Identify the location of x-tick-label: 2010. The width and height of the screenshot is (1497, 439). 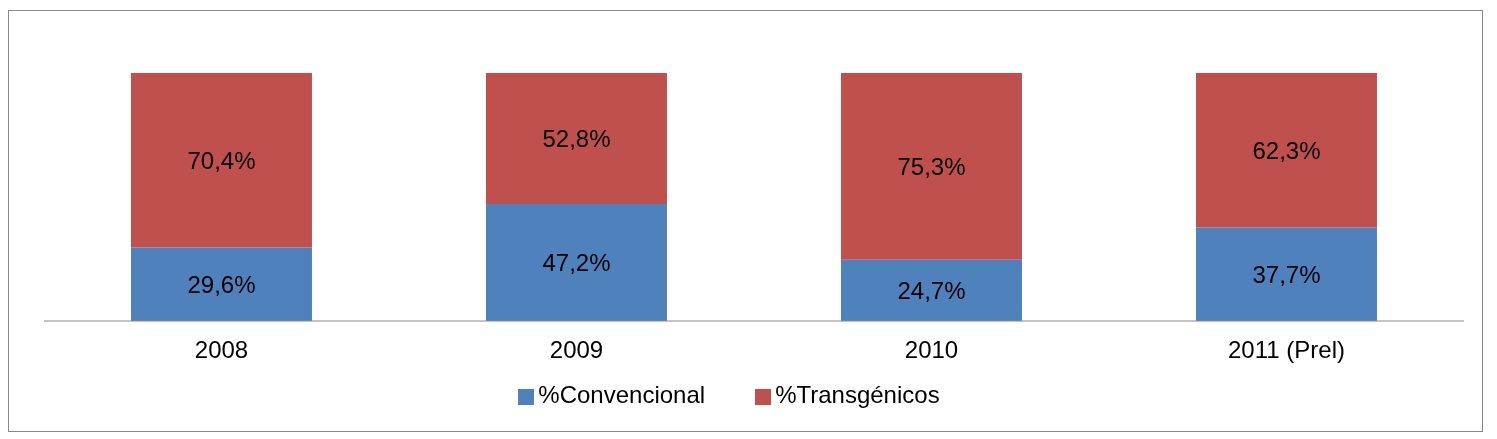
(931, 350).